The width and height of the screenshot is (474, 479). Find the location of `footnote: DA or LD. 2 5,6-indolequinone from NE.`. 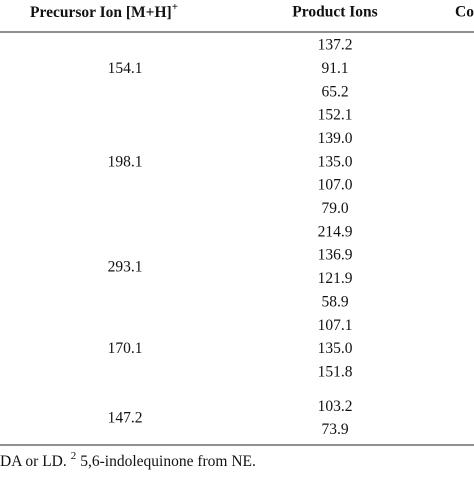

footnote: DA or LD. 2 5,6-indolequinone from NE. is located at coordinates (128, 460).